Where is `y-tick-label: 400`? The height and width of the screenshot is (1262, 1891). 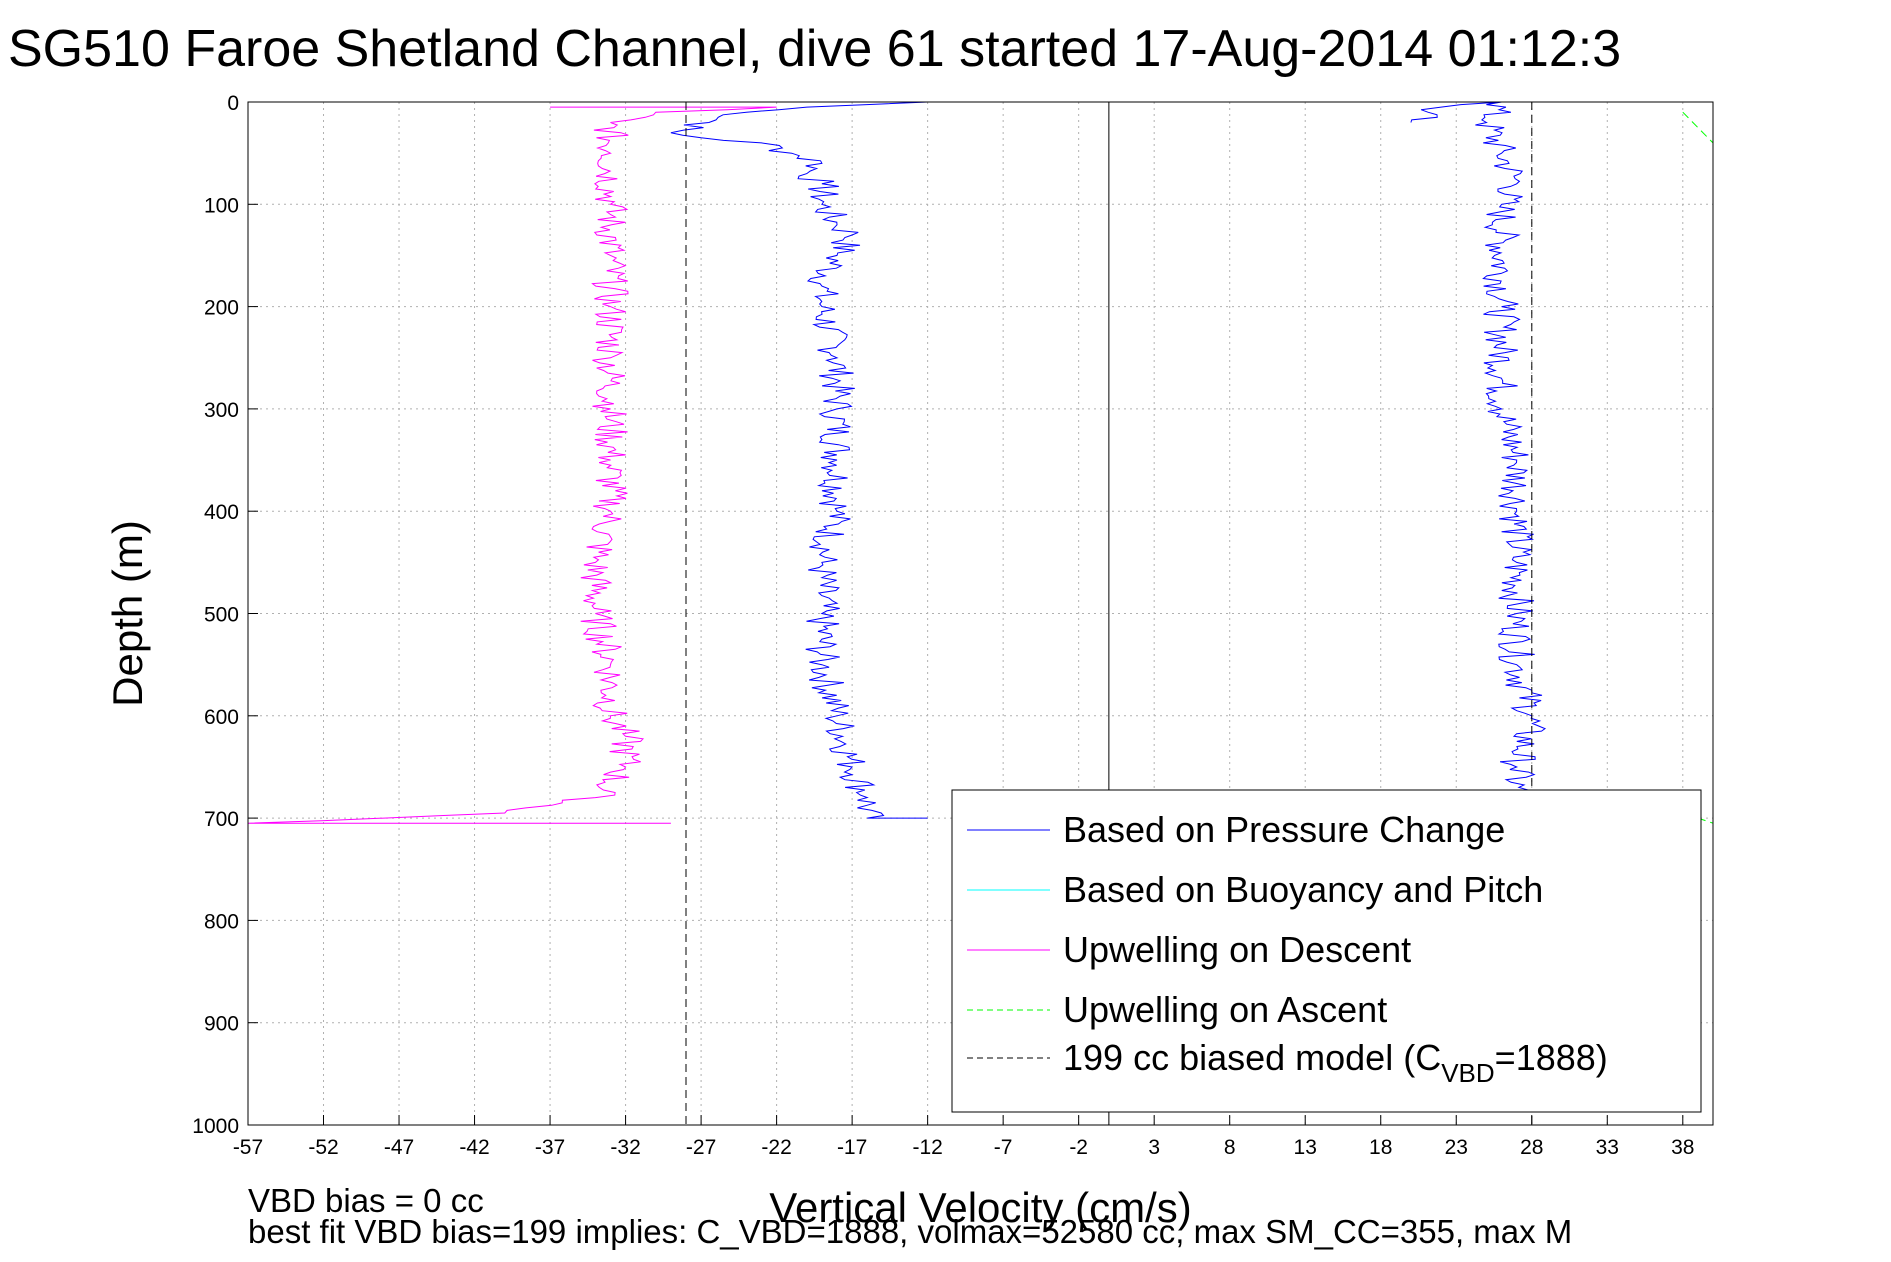
y-tick-label: 400 is located at coordinates (221, 512).